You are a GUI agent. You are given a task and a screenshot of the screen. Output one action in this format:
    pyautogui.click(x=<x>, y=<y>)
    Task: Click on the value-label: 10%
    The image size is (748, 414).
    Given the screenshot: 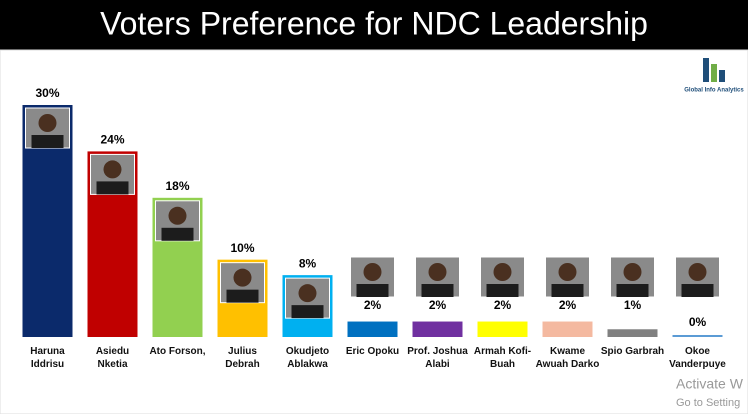 What is the action you would take?
    pyautogui.click(x=242, y=248)
    